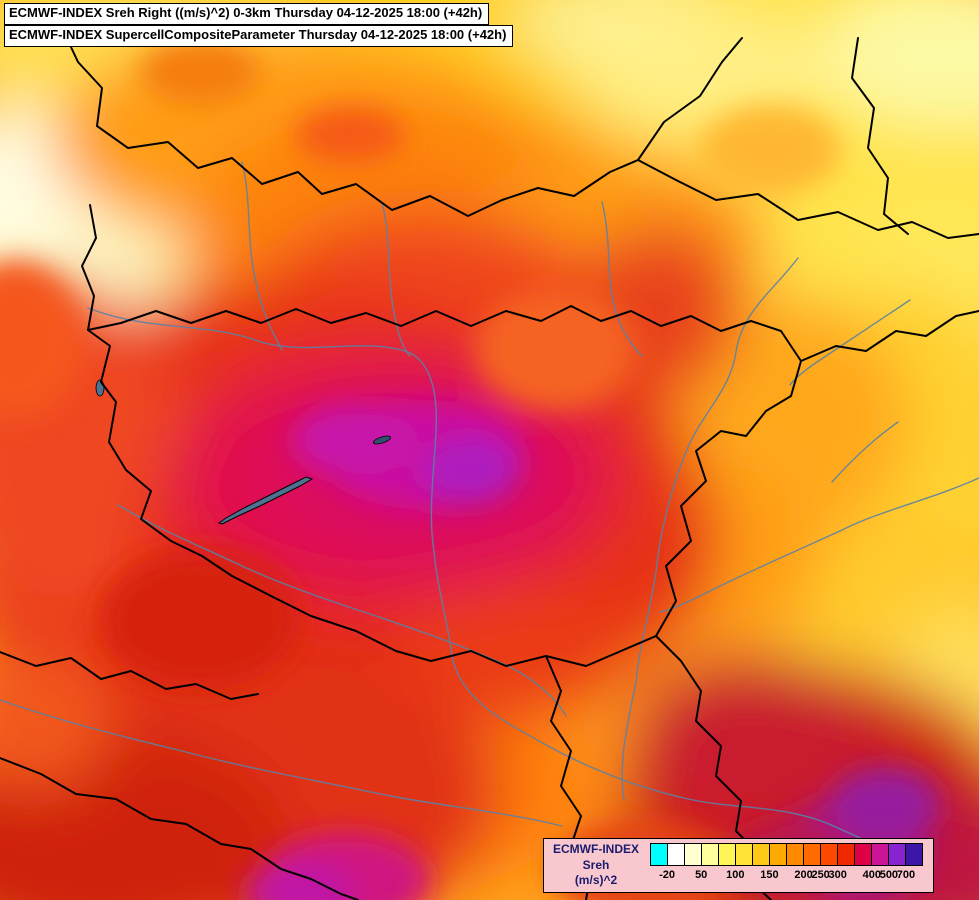 The image size is (979, 900). I want to click on river-drava, so click(342, 610).